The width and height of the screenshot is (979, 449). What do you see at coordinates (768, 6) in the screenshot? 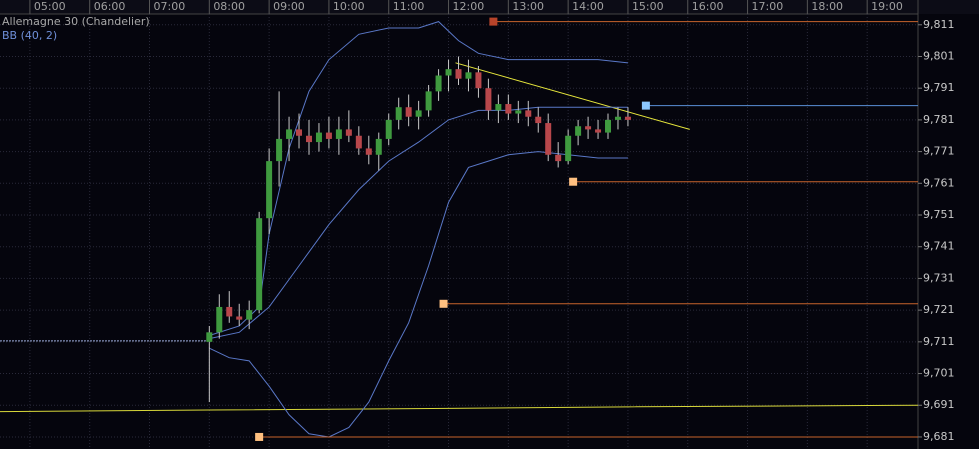
I see `x-tick-label: 17:00` at bounding box center [768, 6].